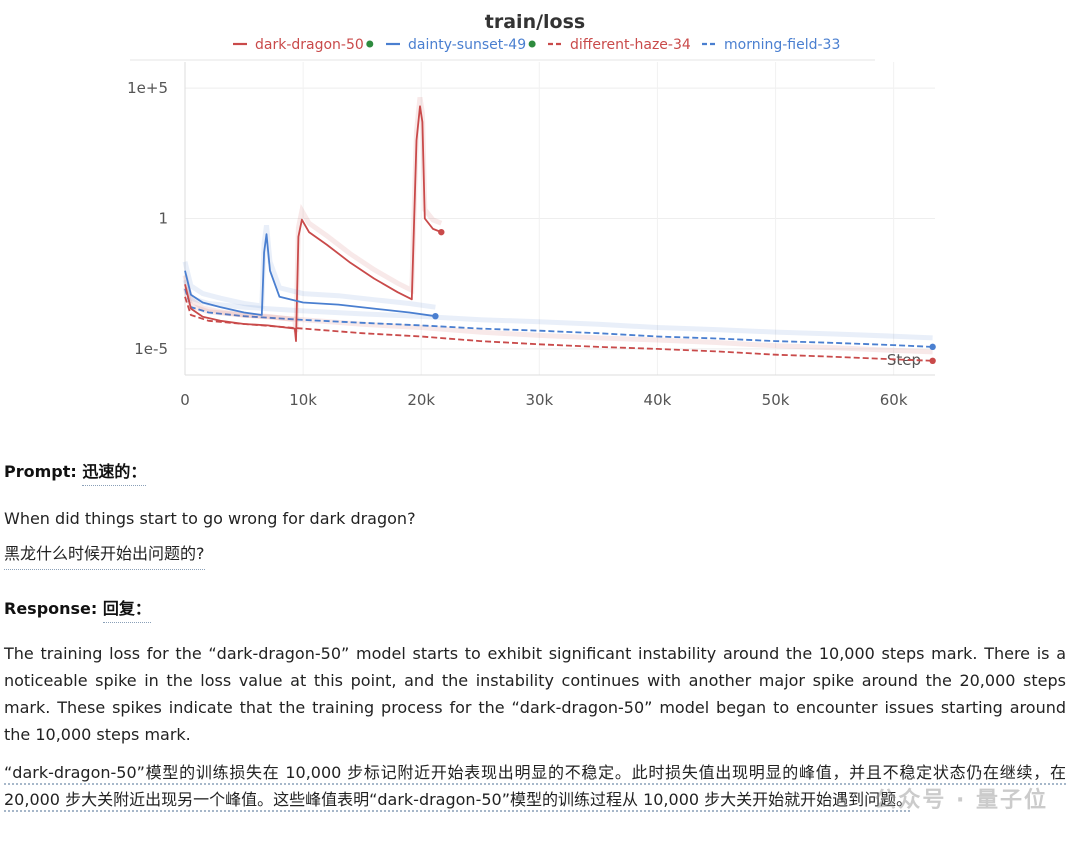 This screenshot has width=1080, height=843. Describe the element at coordinates (658, 400) in the screenshot. I see `x-tick-label: 40k` at that location.